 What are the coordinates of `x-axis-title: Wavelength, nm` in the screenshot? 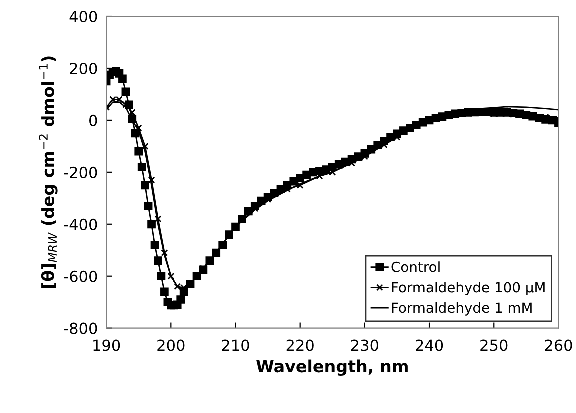 It's located at (332, 368).